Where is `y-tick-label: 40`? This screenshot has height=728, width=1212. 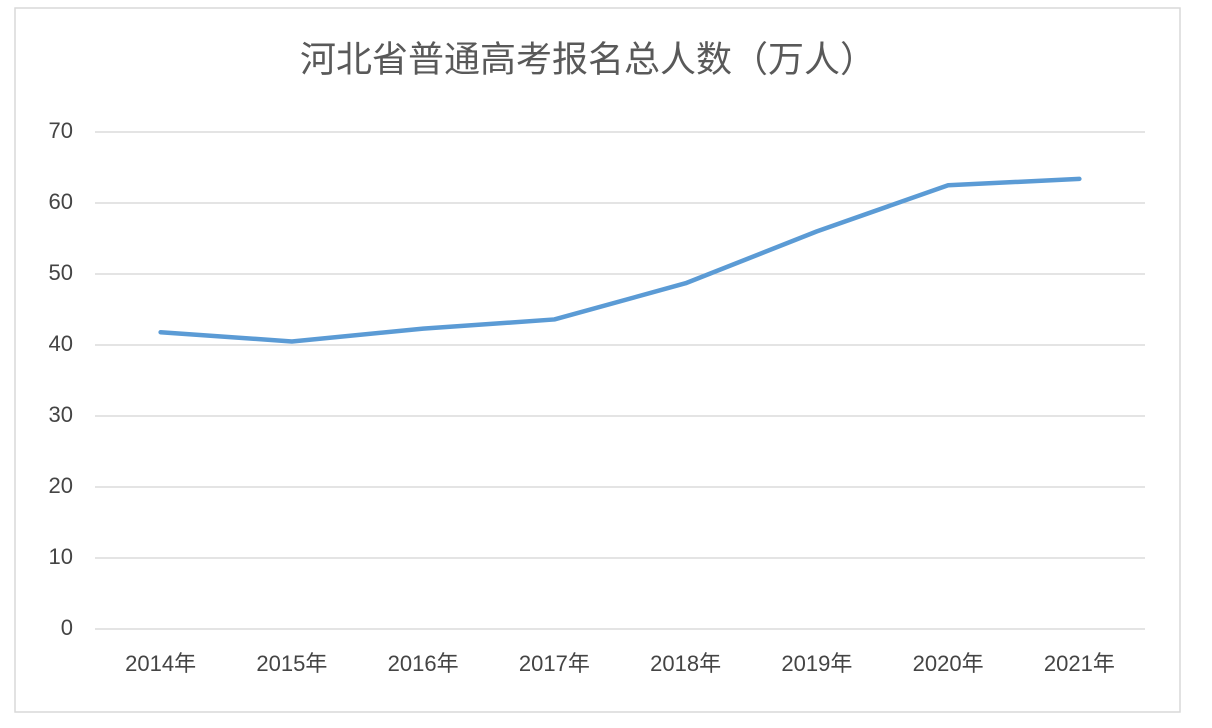
y-tick-label: 40 is located at coordinates (61, 343).